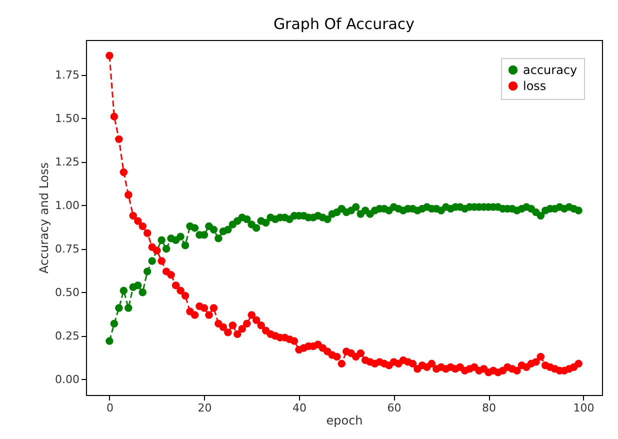 Image resolution: width=618 pixels, height=439 pixels. What do you see at coordinates (67, 75) in the screenshot?
I see `y-tick-label: 1.75` at bounding box center [67, 75].